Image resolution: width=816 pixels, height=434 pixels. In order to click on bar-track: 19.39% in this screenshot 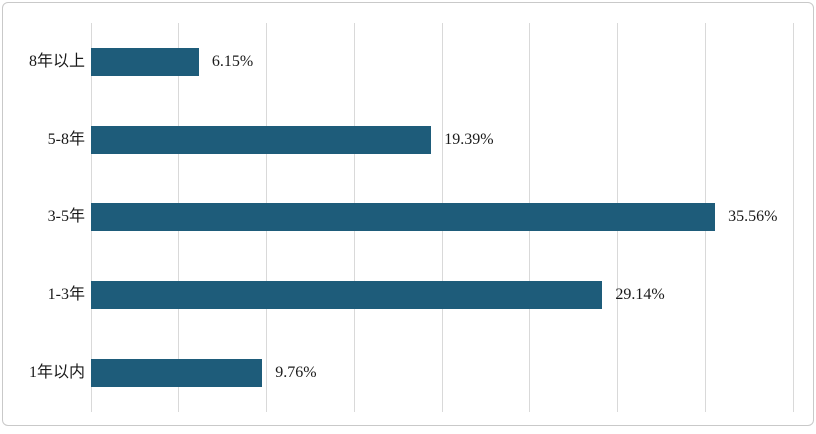, I will do `click(442, 139)`.